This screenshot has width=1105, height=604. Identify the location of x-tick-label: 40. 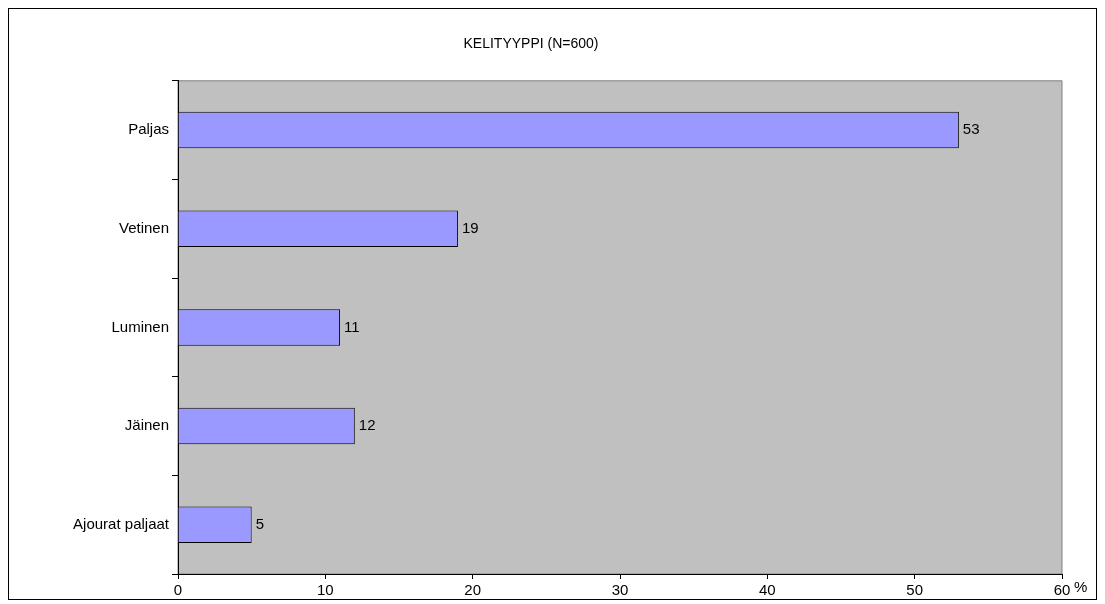
(767, 590).